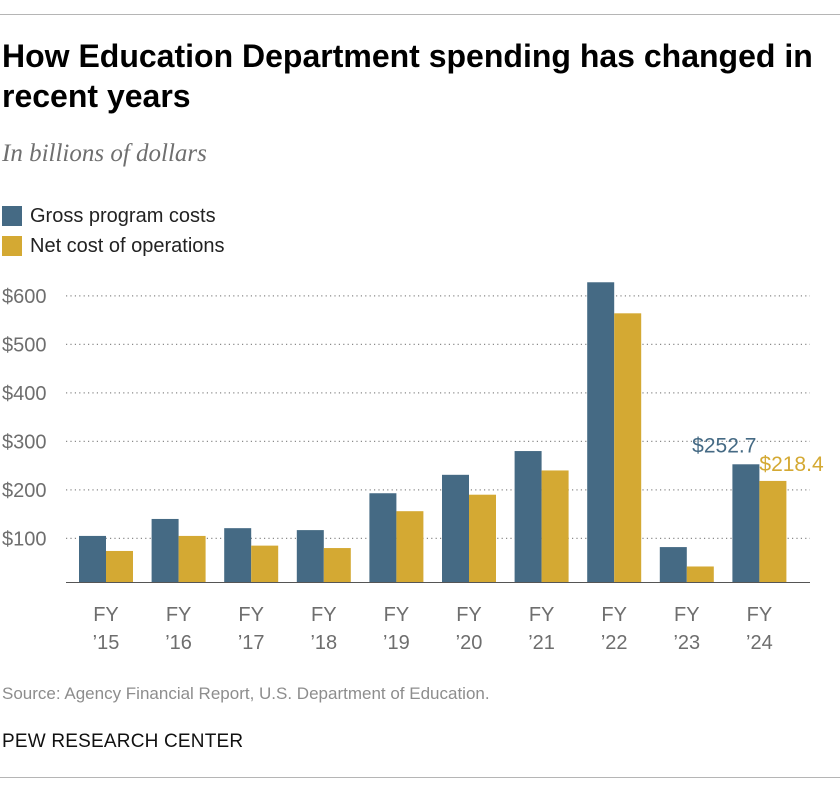  Describe the element at coordinates (123, 215) in the screenshot. I see `legend-label-gross: Gross program costs` at that location.